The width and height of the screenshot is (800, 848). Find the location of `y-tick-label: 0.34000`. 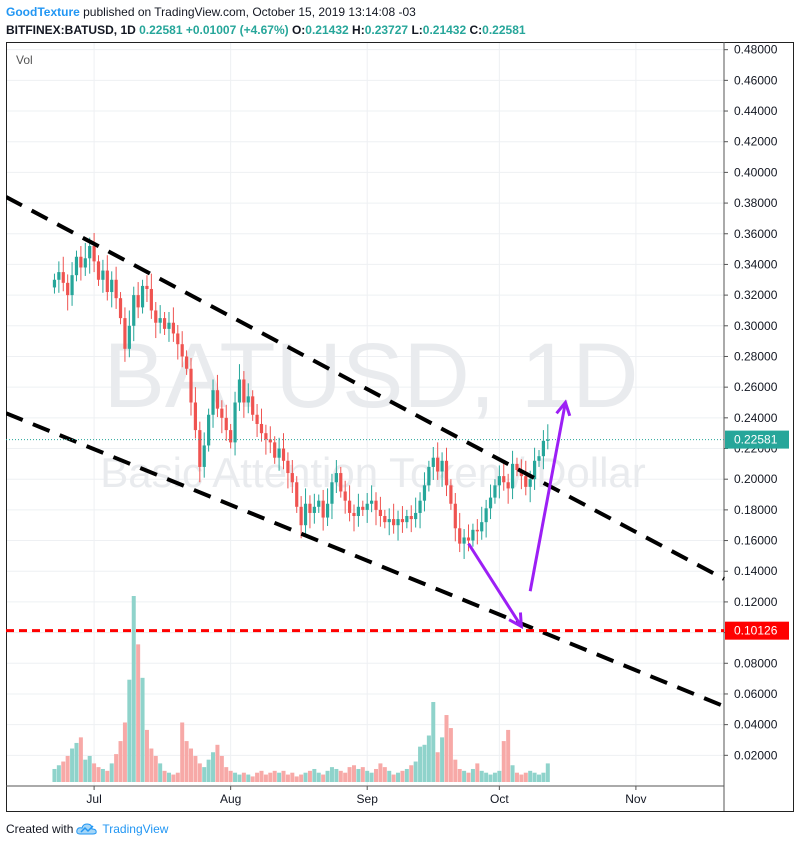

y-tick-label: 0.34000 is located at coordinates (756, 264).